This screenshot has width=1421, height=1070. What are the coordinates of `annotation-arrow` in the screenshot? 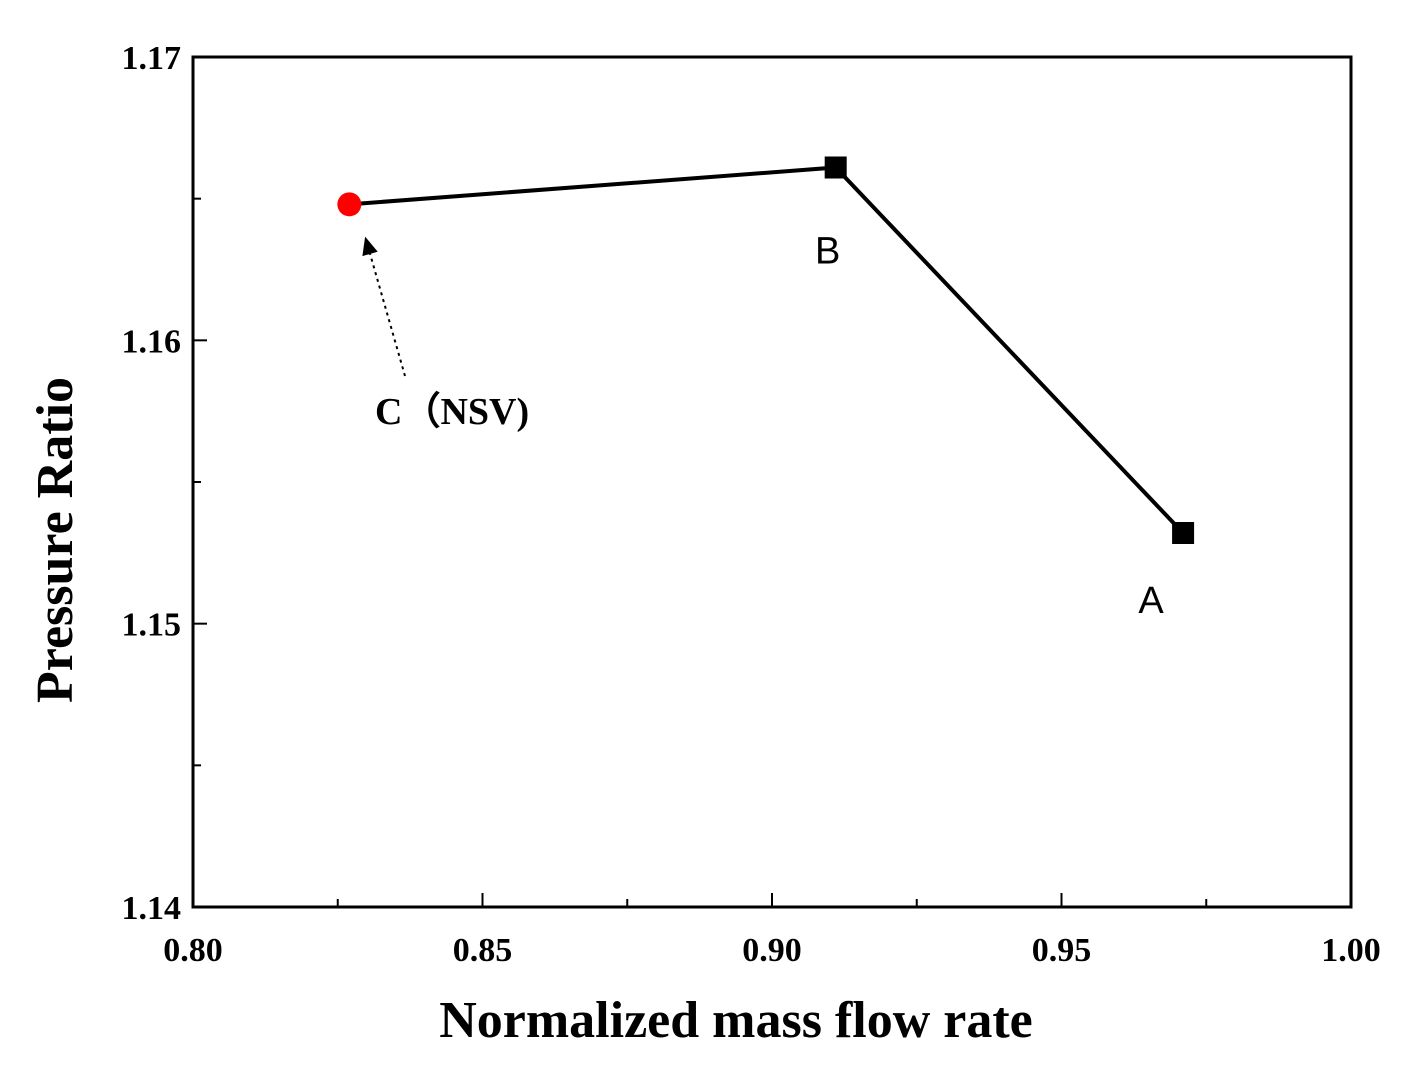 It's located at (384, 306).